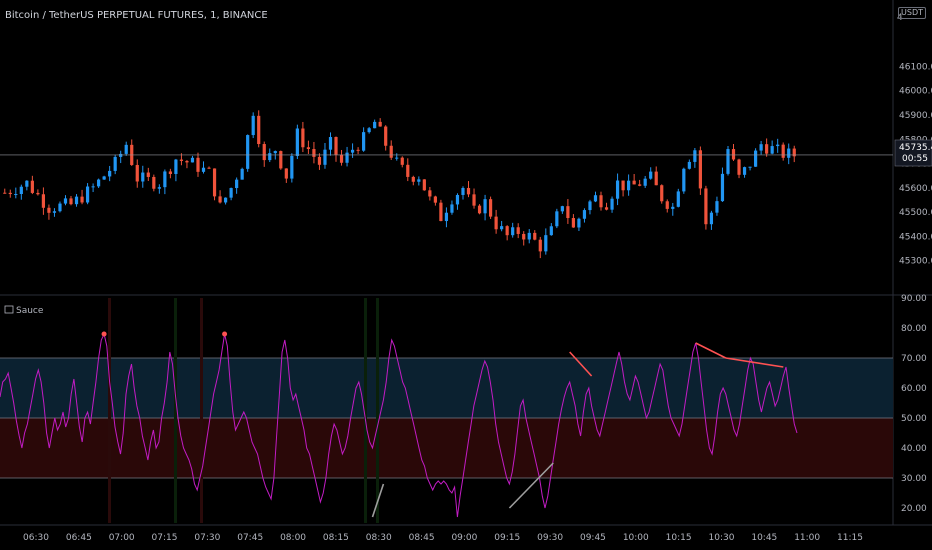  I want to click on last-price-box, so click(913, 153).